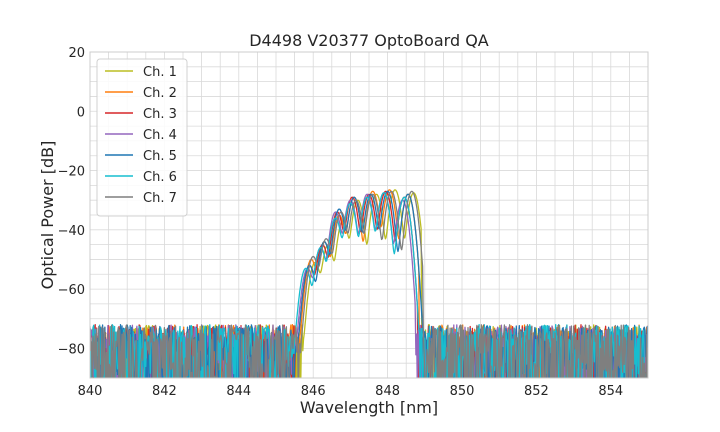 This screenshot has height=432, width=720. Describe the element at coordinates (536, 391) in the screenshot. I see `x-tick-label: 852` at that location.